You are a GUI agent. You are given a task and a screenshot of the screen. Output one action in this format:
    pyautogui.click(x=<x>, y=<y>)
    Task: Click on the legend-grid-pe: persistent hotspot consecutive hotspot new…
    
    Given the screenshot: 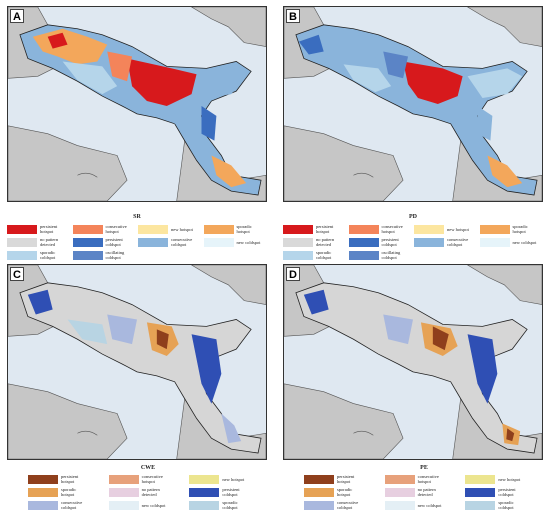 What is the action you would take?
    pyautogui.click(x=424, y=492)
    